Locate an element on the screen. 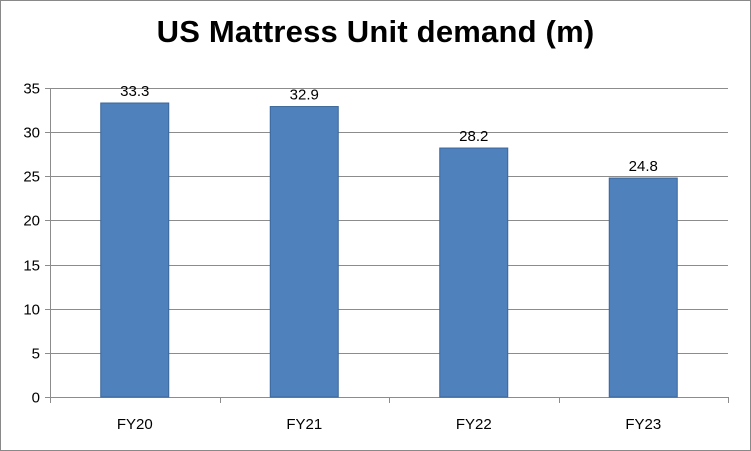 This screenshot has width=751, height=451. chart-title: US Mattress Unit demand (m) is located at coordinates (375, 31).